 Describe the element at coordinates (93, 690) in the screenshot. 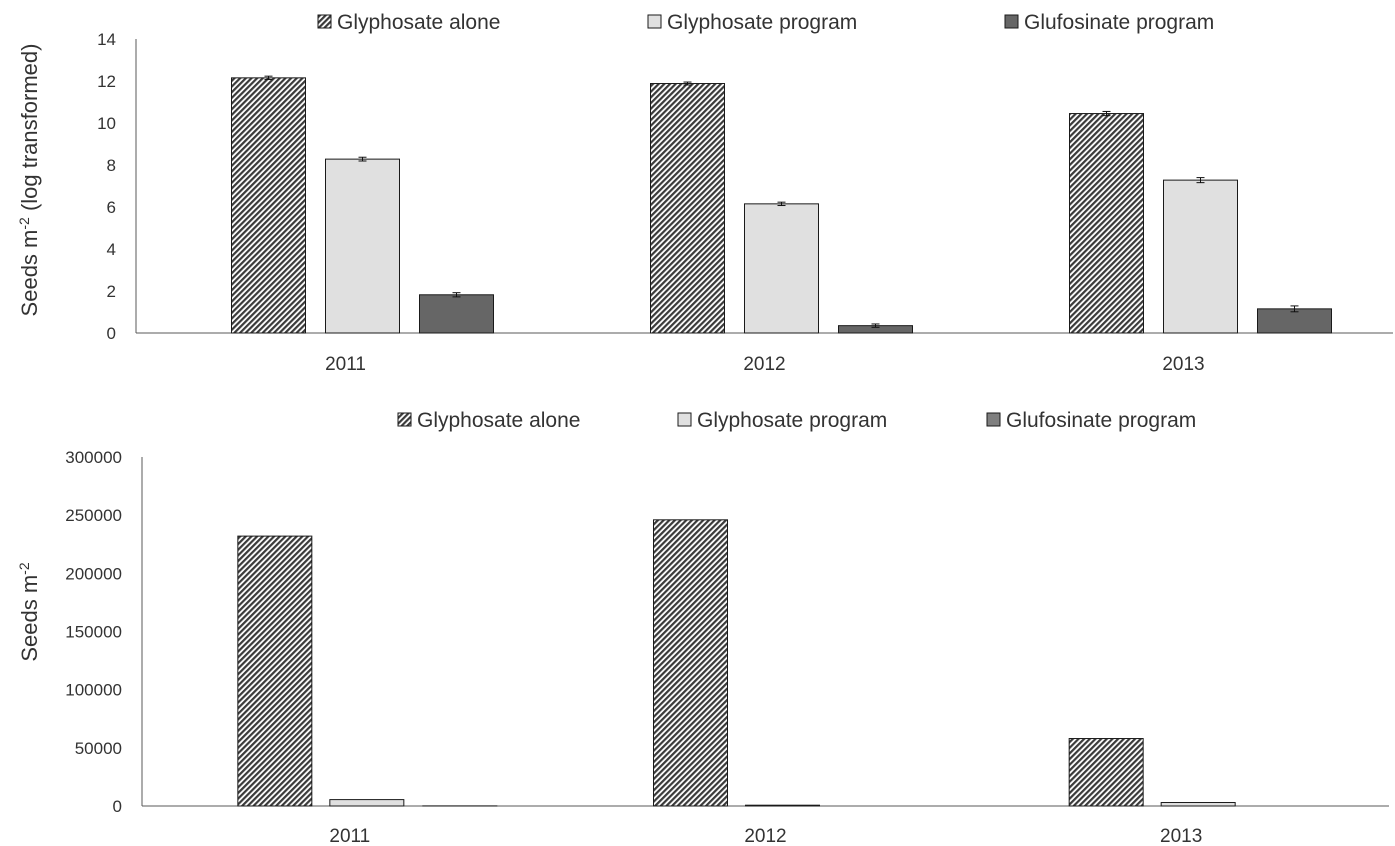

I see `y-tick-label: 100000` at that location.